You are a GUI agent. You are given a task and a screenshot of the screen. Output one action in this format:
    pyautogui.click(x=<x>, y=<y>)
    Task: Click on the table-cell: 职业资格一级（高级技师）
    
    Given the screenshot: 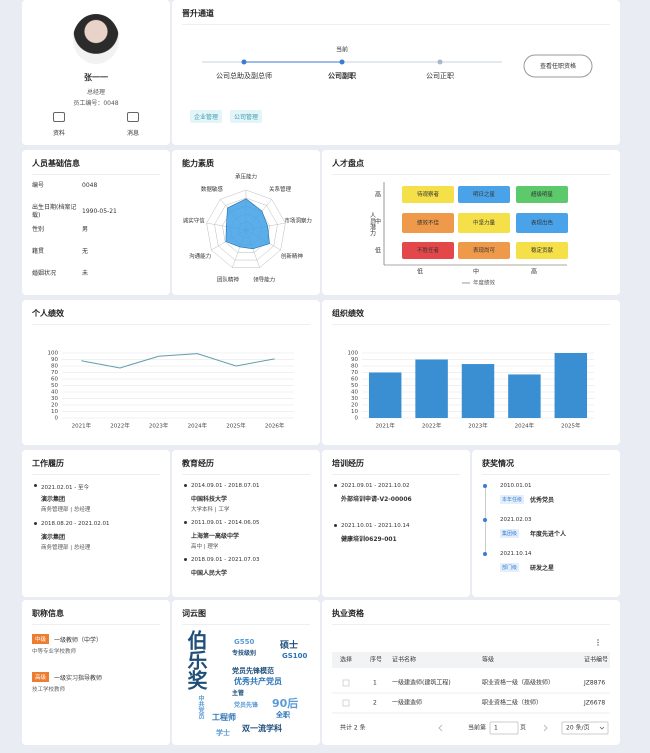 What is the action you would take?
    pyautogui.click(x=518, y=683)
    